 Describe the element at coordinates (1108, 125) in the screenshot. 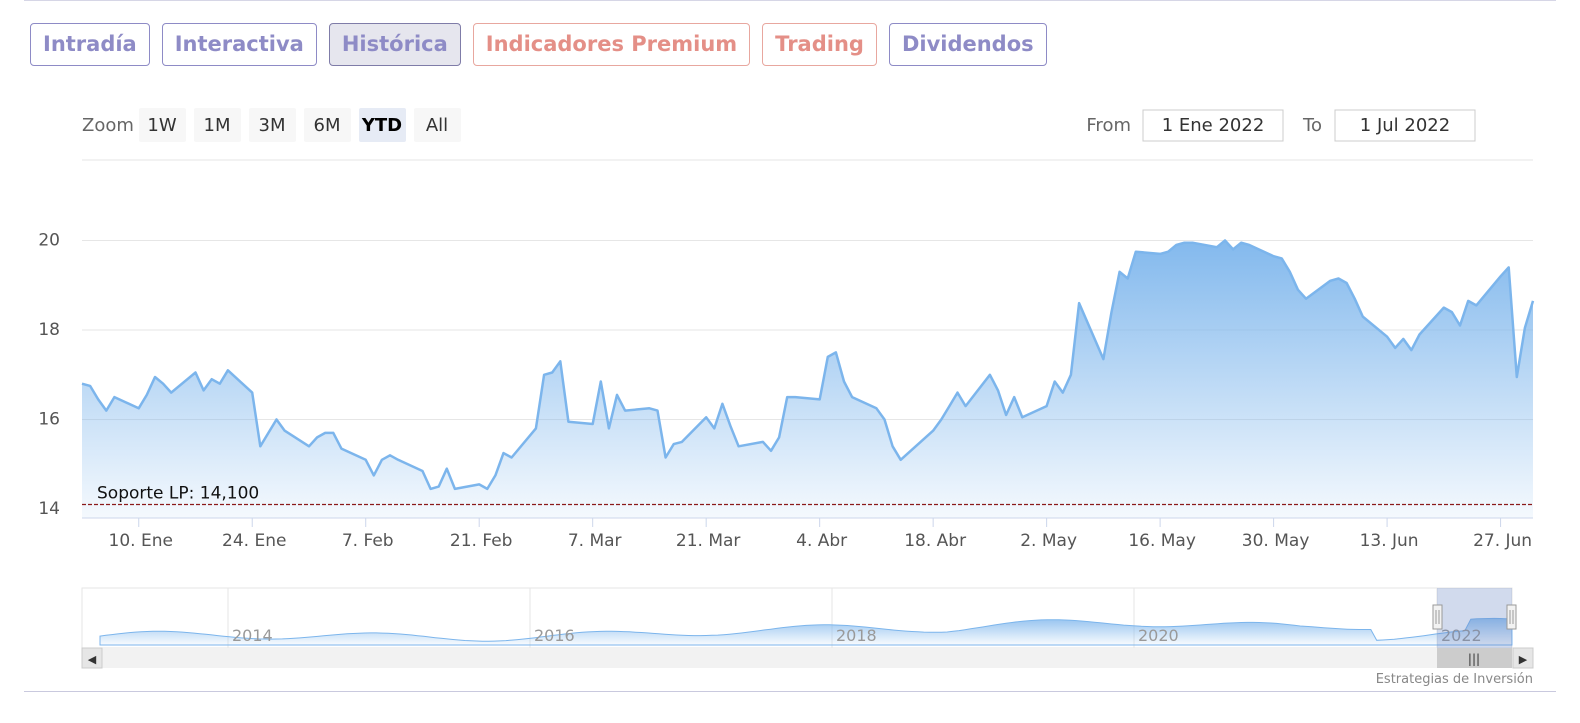

I see `from-label: From` at that location.